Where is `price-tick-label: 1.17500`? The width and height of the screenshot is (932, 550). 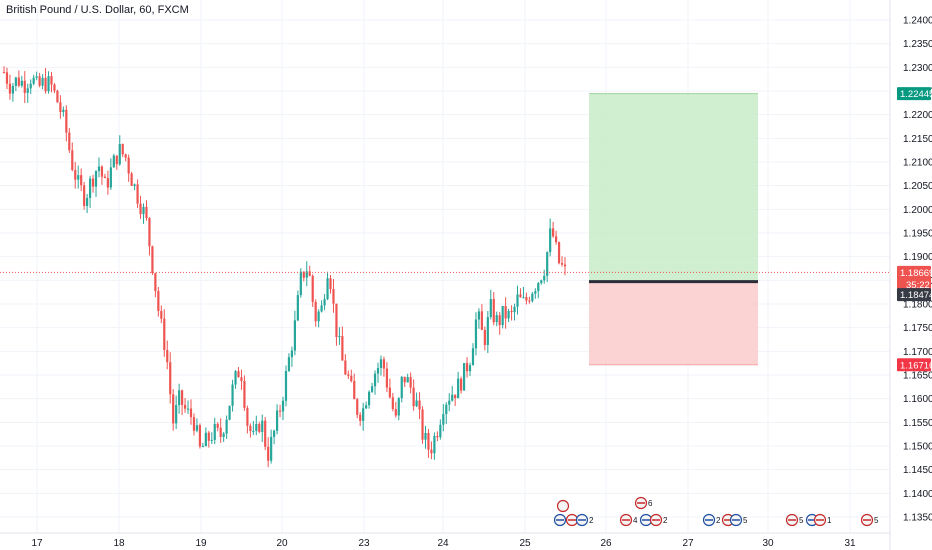
price-tick-label: 1.17500 is located at coordinates (917, 328).